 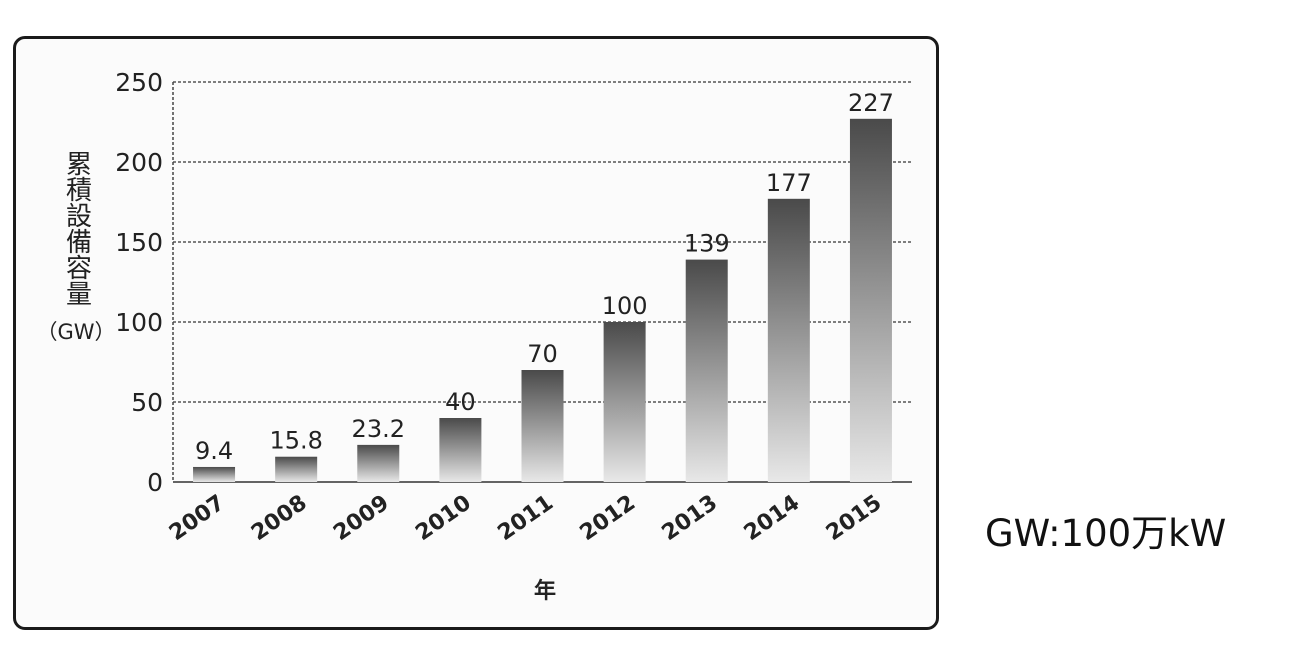 I want to click on x-tick-label-2008: 2008, so click(x=279, y=518).